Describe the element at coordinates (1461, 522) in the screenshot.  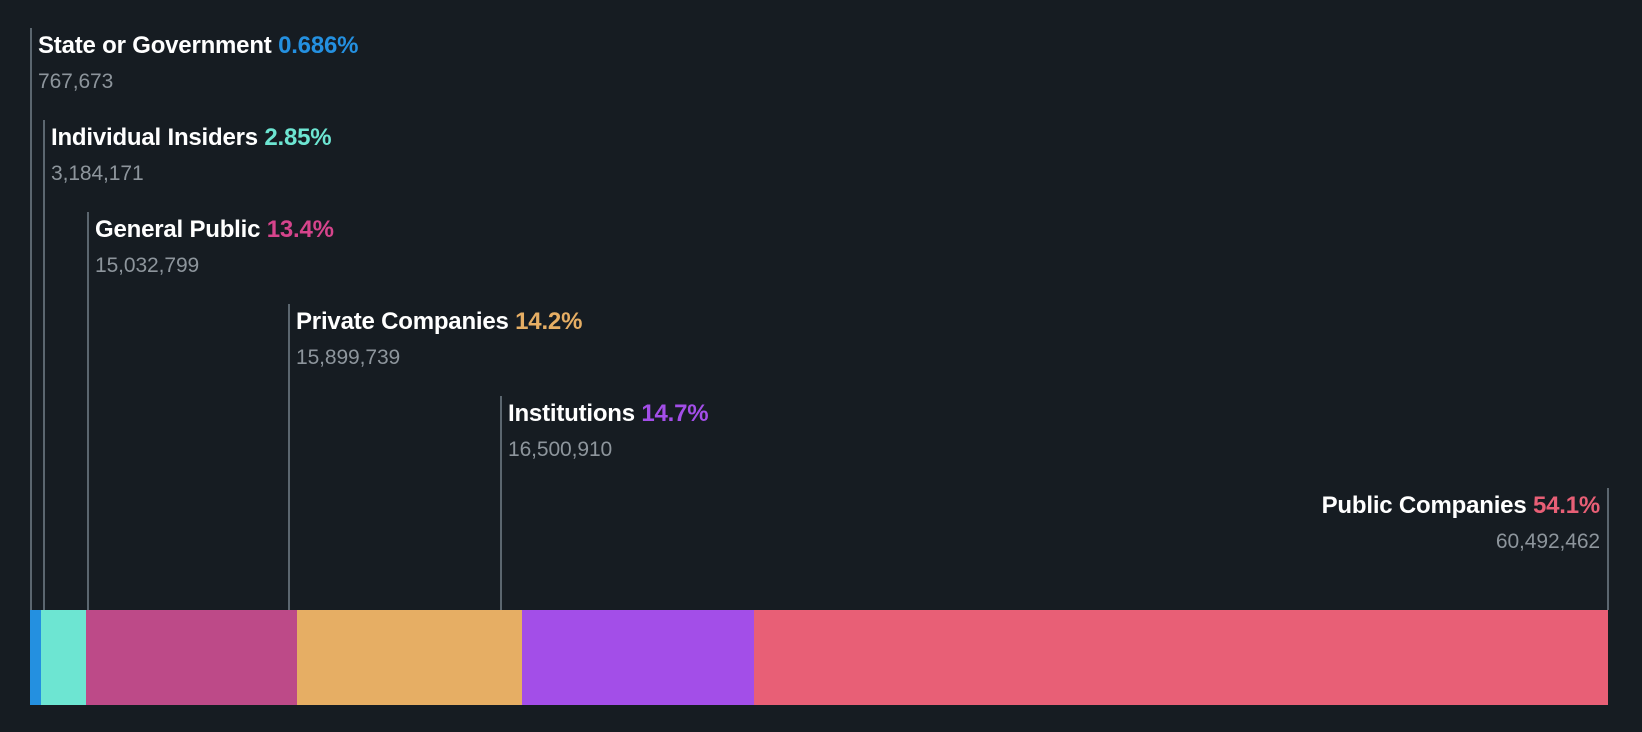
I see `callout-public-companies: Public Companies 54.1% 60,492,462` at that location.